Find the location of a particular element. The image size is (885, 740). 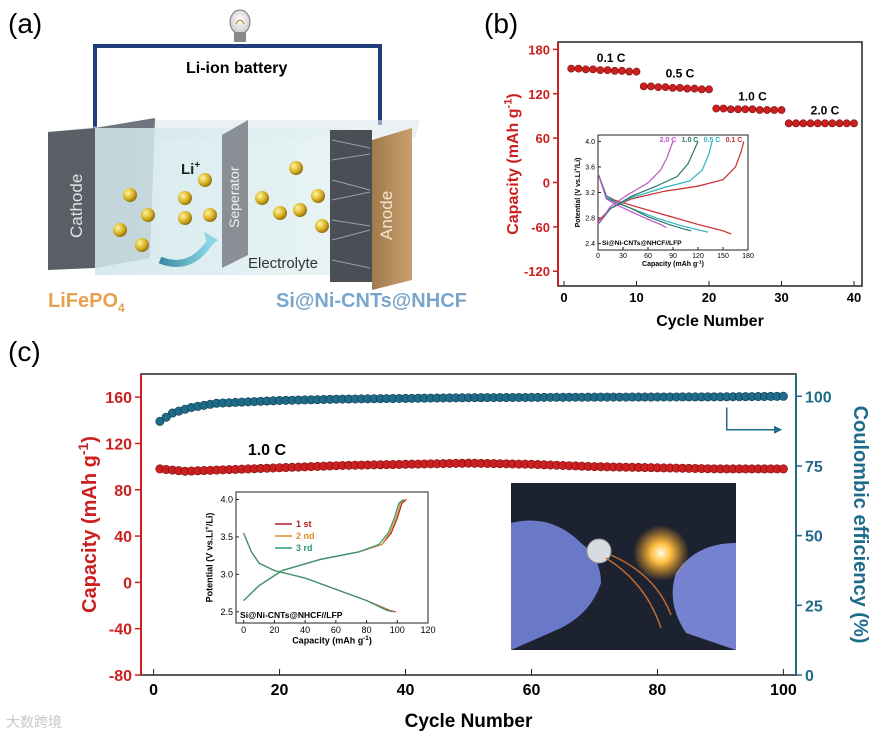

inset-y-tick-label: 3.6 is located at coordinates (590, 167).